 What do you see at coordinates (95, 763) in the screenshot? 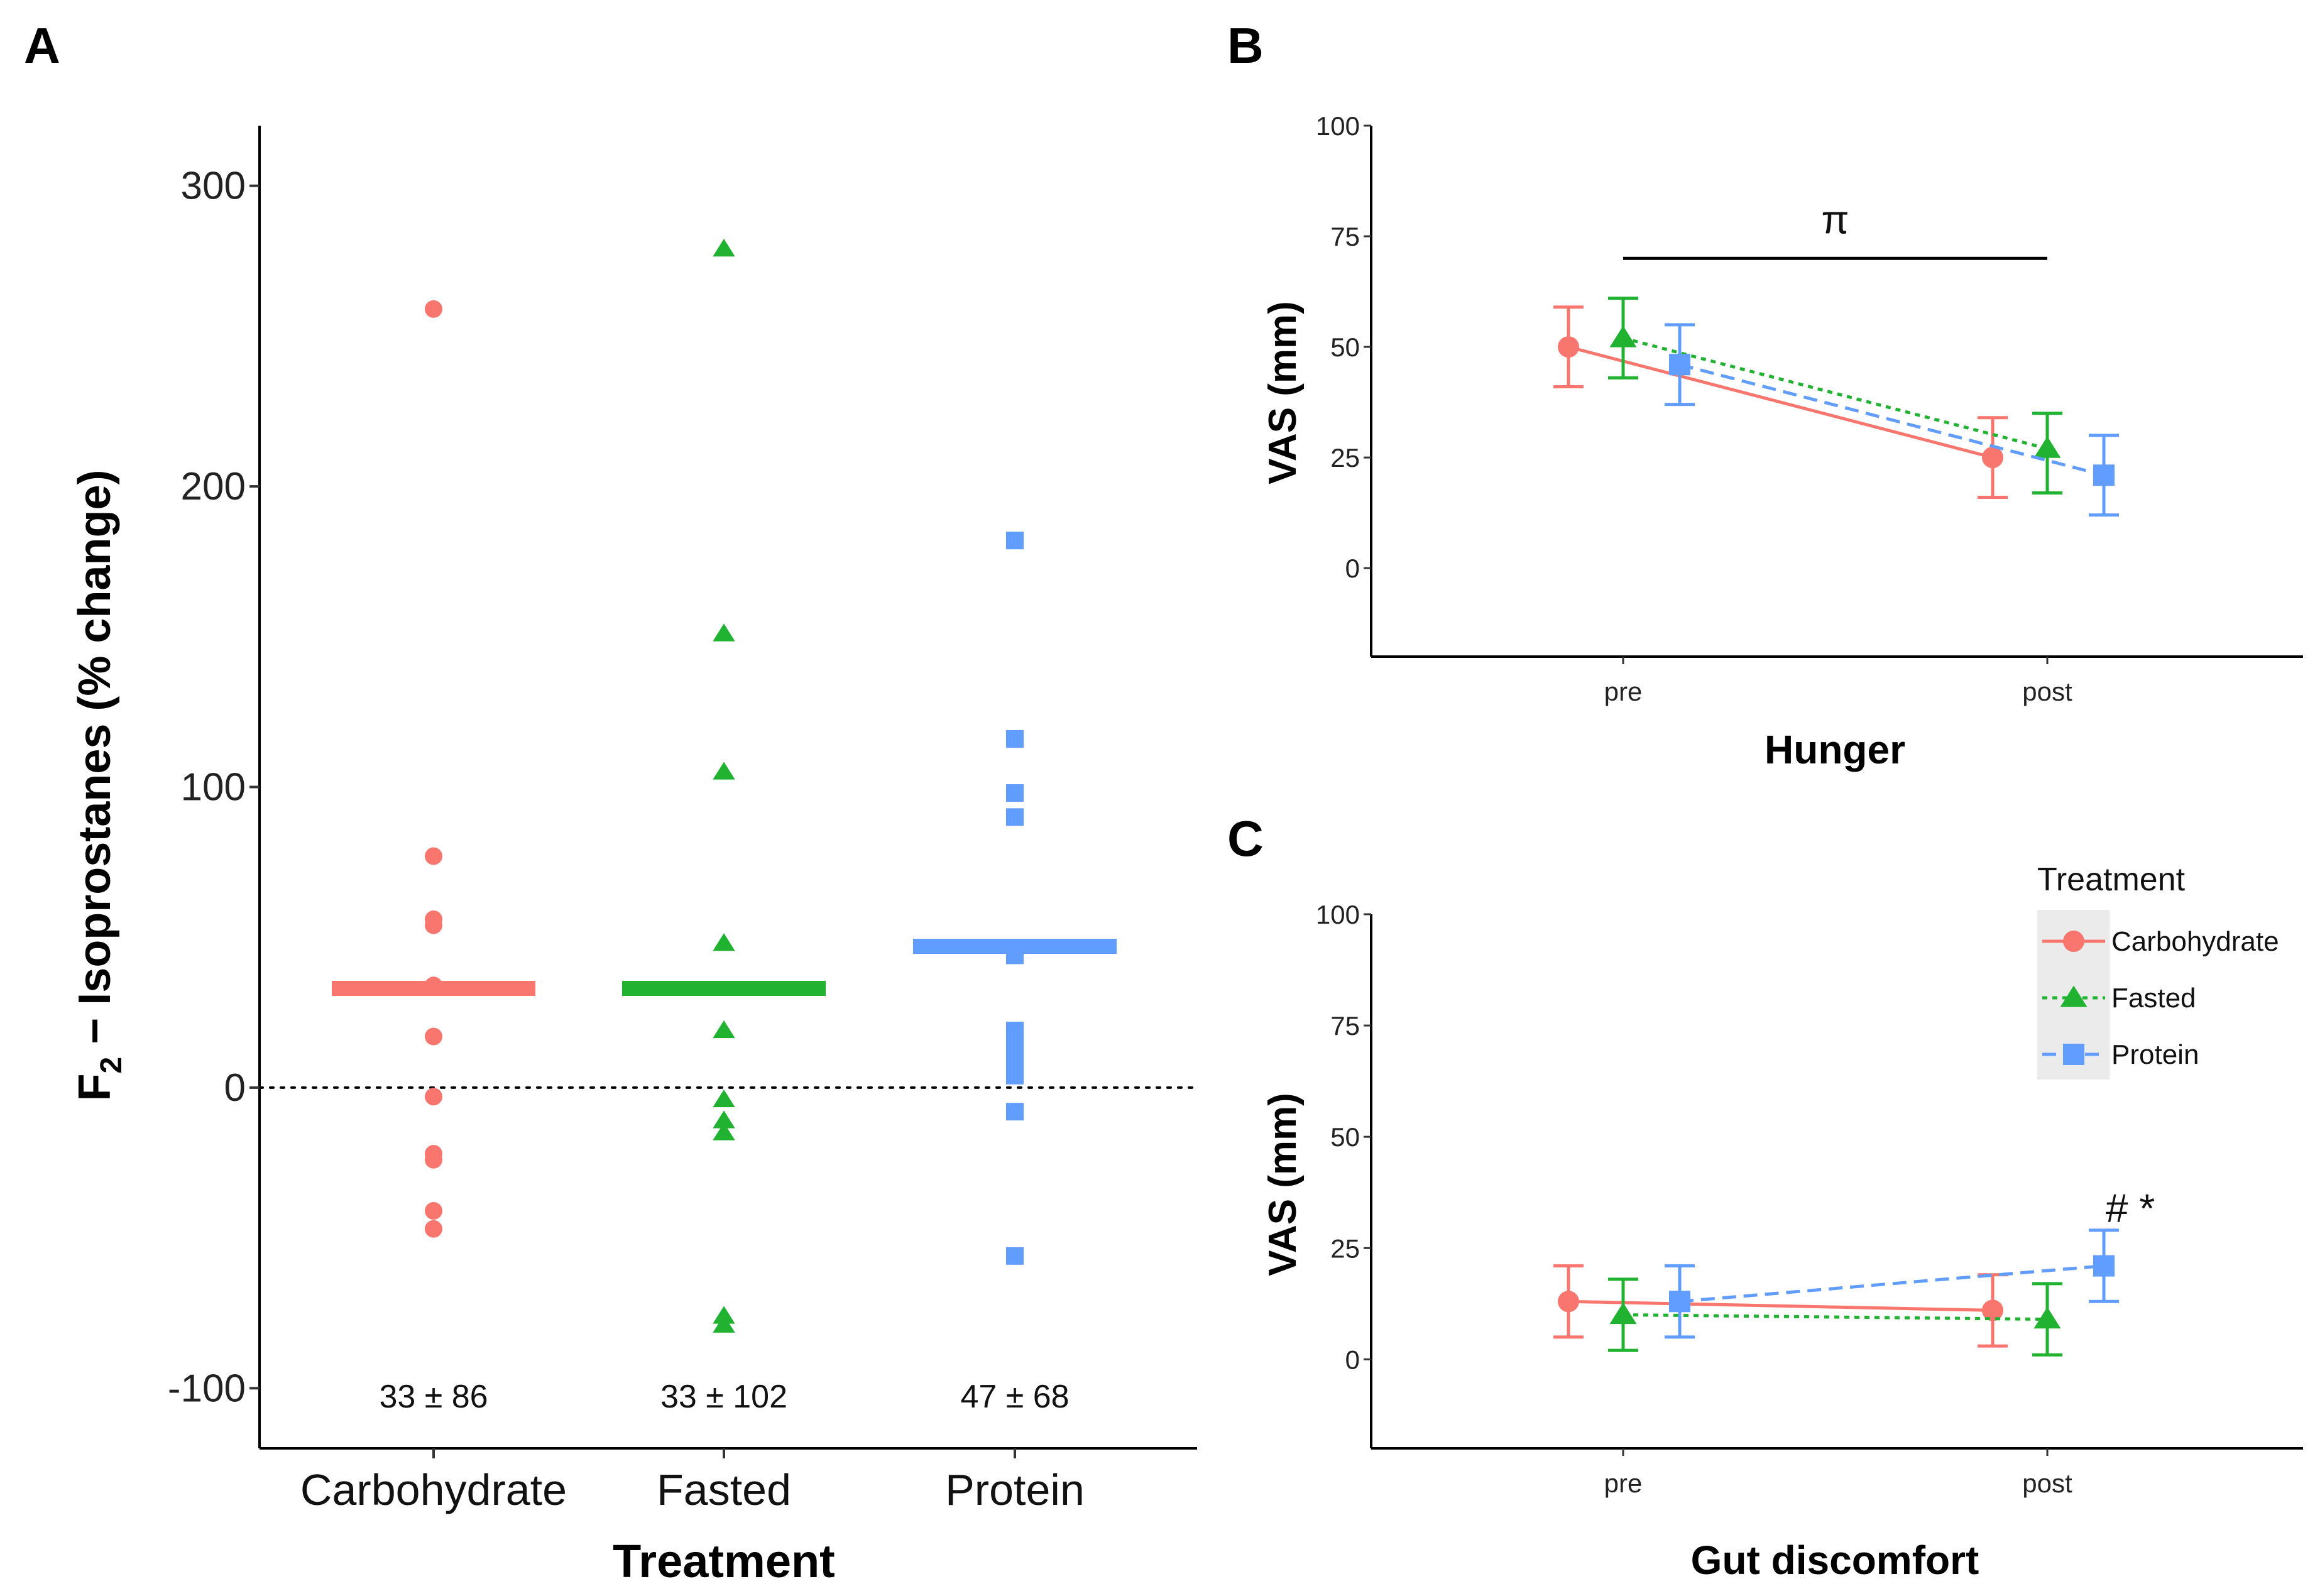
I see `ylabel-rest: − Isoprostanes (% change)` at bounding box center [95, 763].